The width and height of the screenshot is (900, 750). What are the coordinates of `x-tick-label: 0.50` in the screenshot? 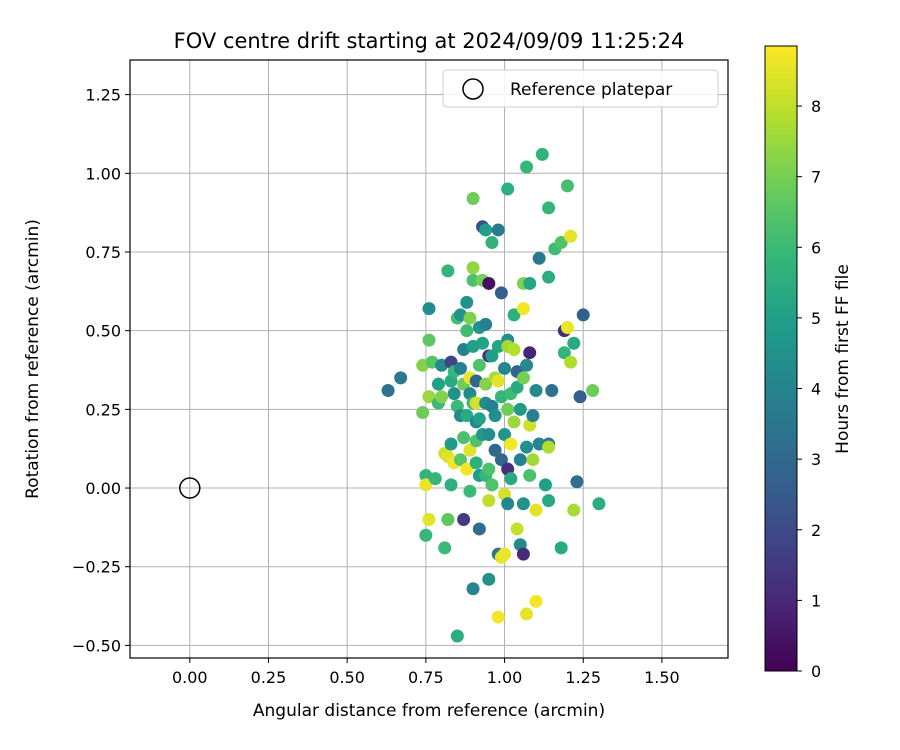 It's located at (347, 677).